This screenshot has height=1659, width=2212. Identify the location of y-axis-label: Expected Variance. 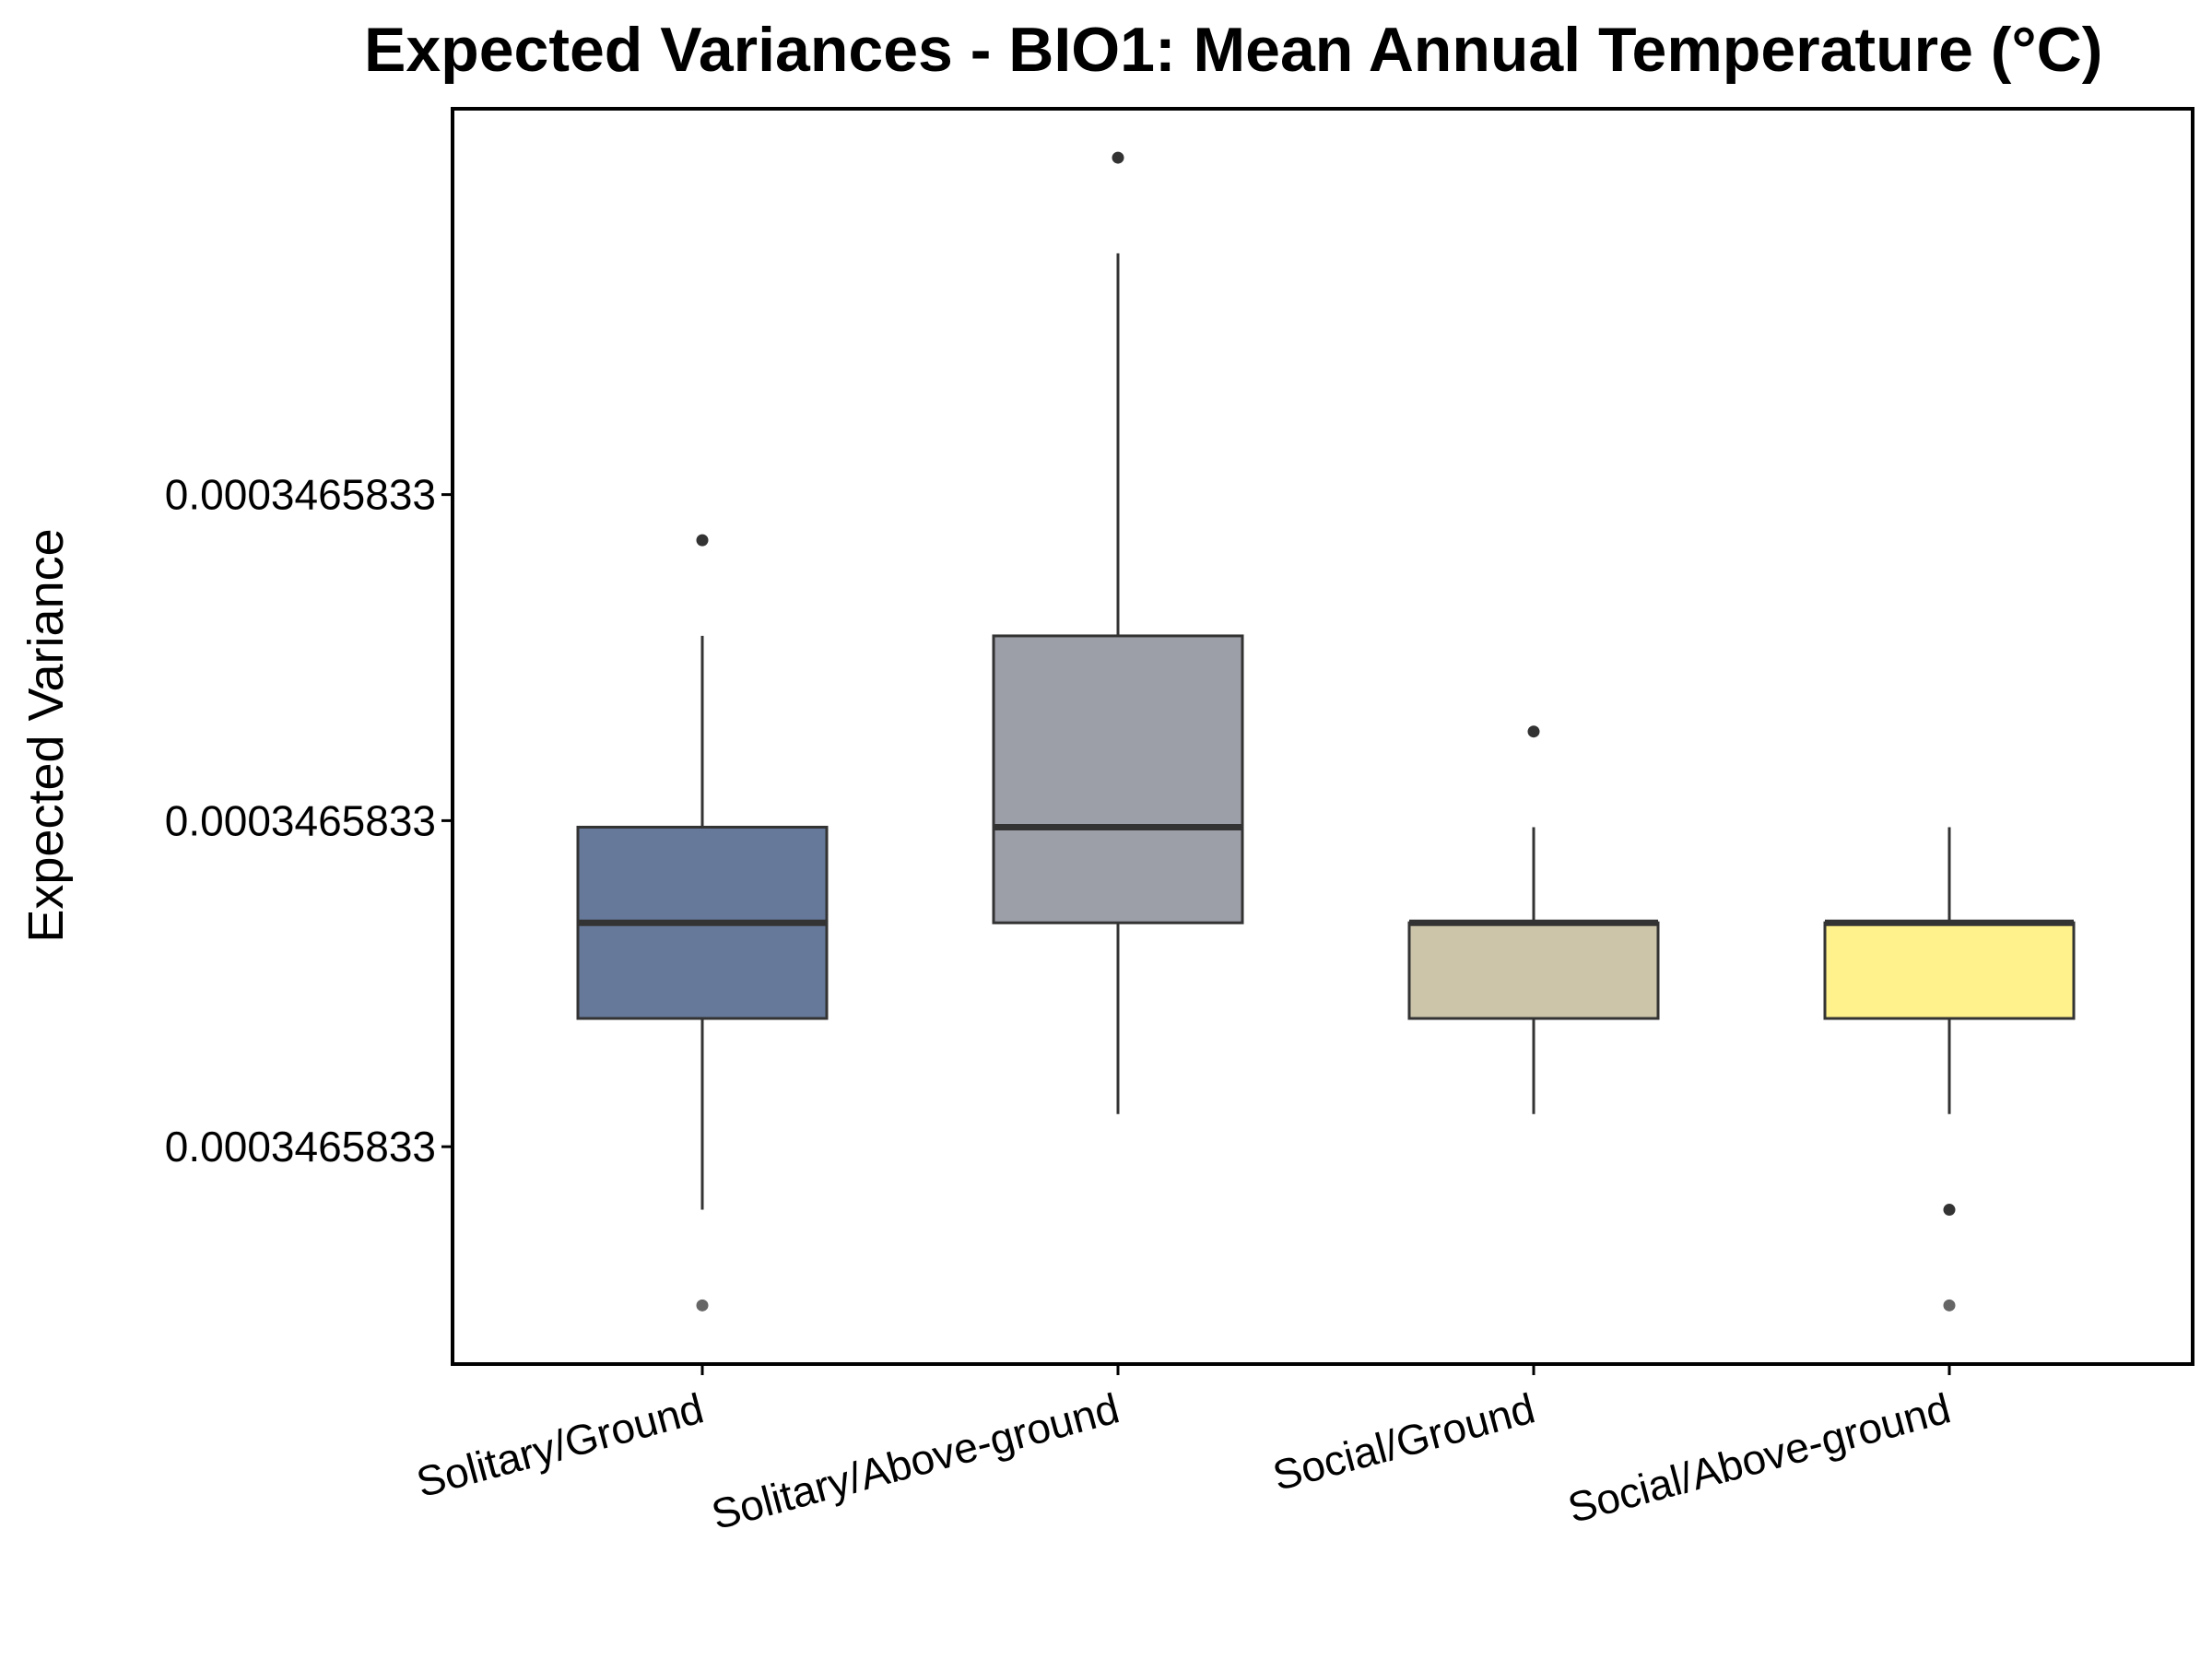
(46, 735).